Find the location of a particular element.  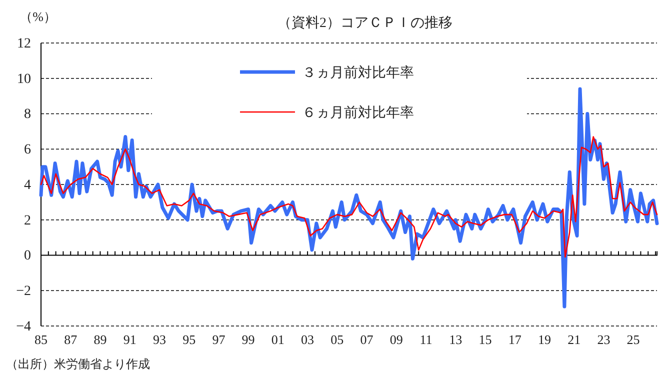

x-tick-label: 89 is located at coordinates (100, 339).